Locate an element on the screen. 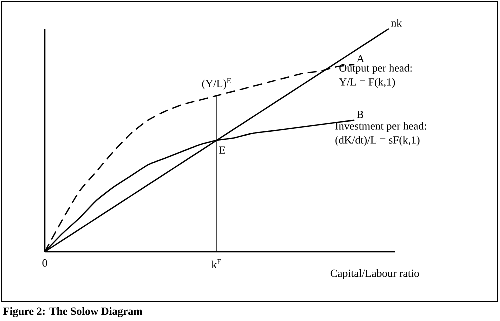 The width and height of the screenshot is (500, 321). x-tick-label: 0 is located at coordinates (45, 263).